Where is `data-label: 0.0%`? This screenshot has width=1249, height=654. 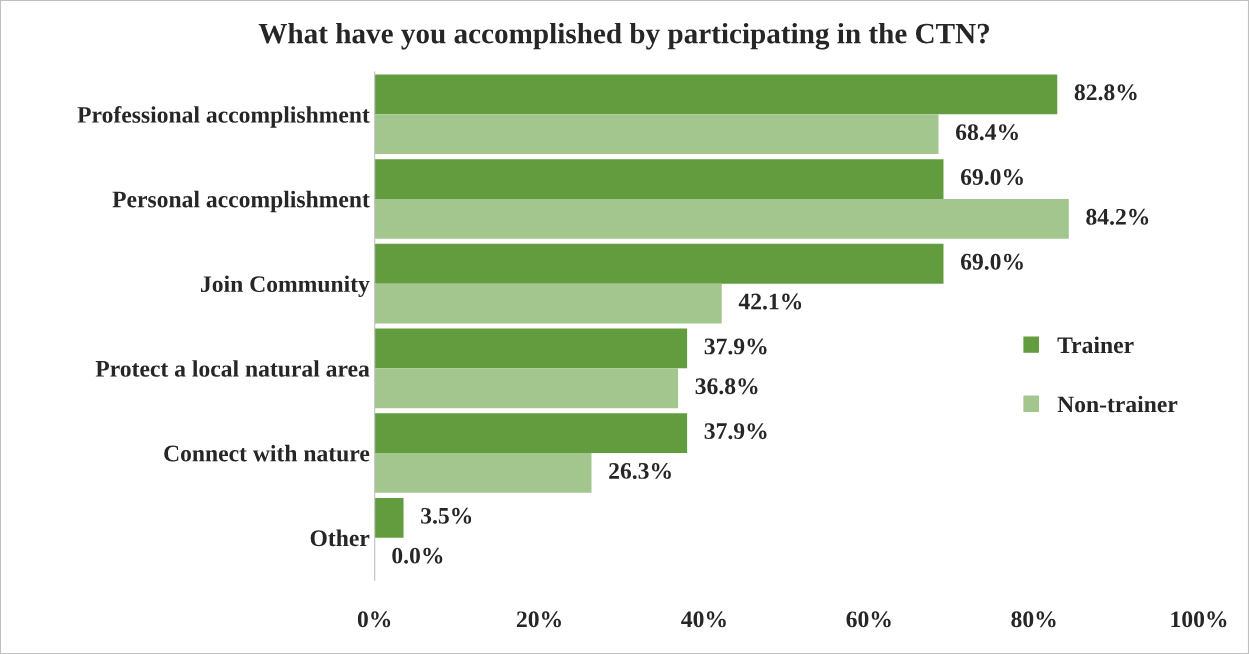 data-label: 0.0% is located at coordinates (417, 555).